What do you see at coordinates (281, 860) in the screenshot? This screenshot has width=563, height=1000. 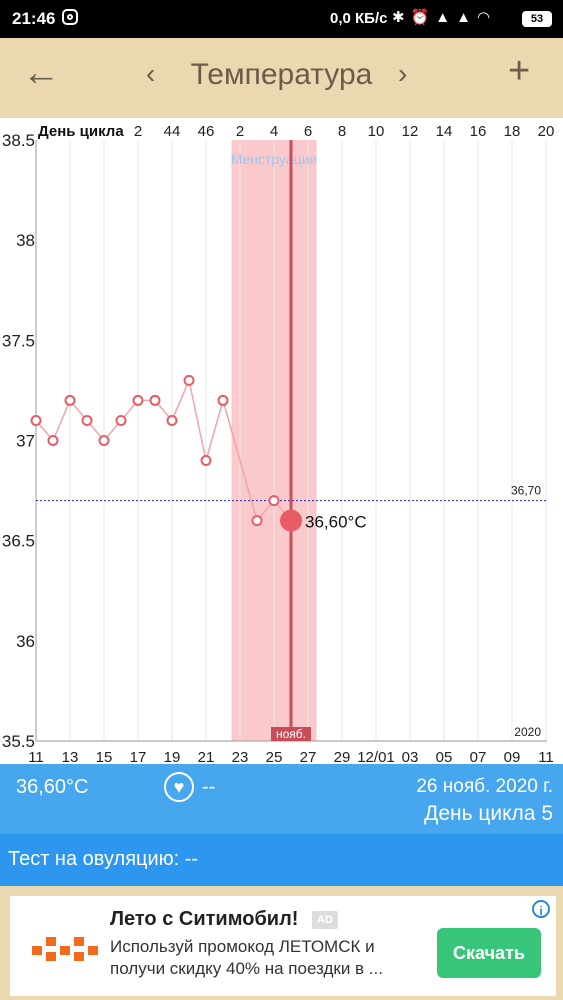 I see `ovulation-test-bar: Тест на овуляцию: --` at bounding box center [281, 860].